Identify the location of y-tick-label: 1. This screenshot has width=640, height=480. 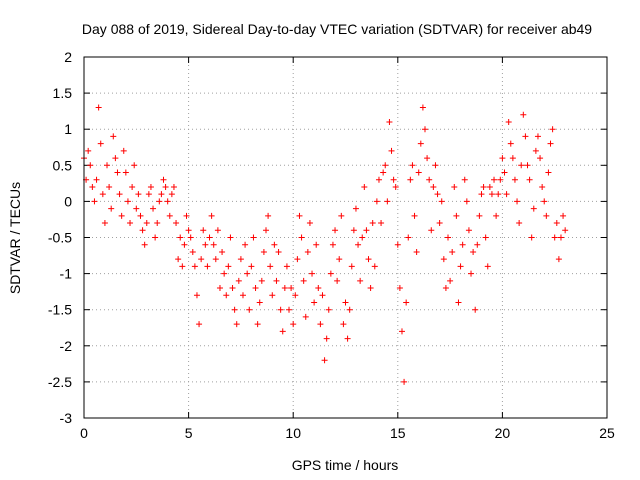
(68, 129).